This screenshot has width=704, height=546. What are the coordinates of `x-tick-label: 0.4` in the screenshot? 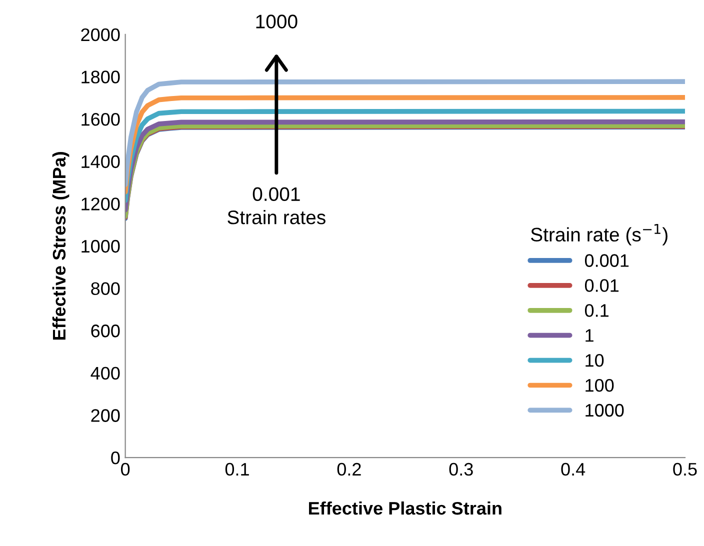 It's located at (573, 469).